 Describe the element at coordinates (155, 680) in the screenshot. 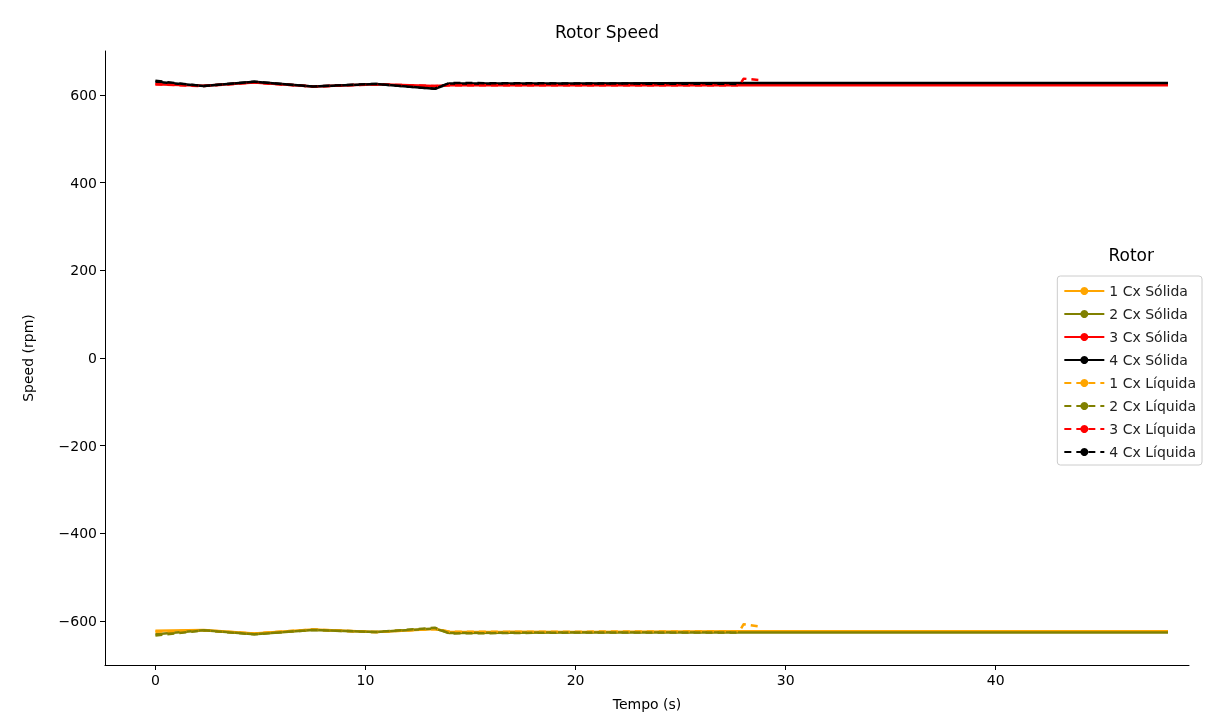

I see `x-tick-label: 0` at that location.